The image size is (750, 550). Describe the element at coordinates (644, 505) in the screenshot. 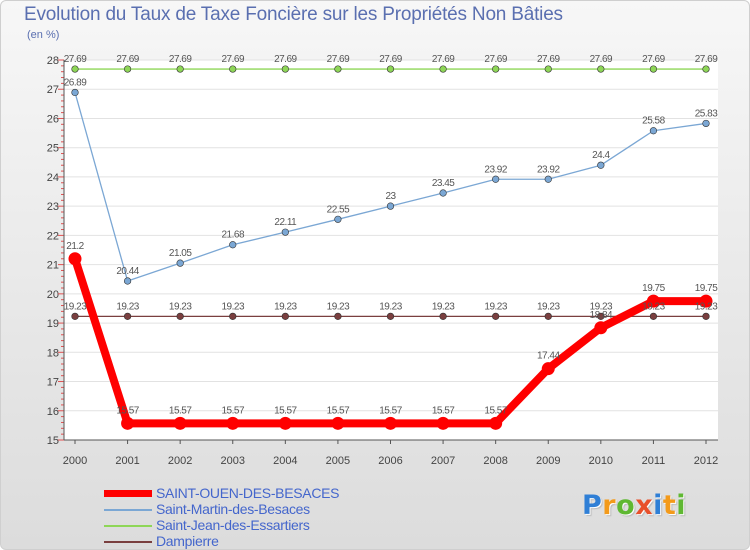

I see `logo-letter: x` at that location.